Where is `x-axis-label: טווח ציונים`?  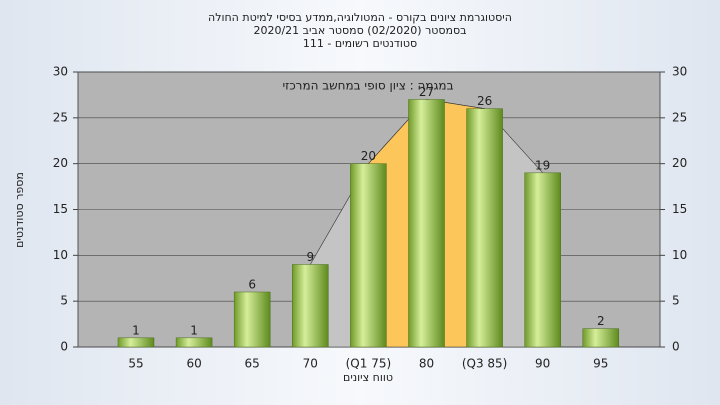
x-axis-label: טווח ציונים is located at coordinates (368, 377).